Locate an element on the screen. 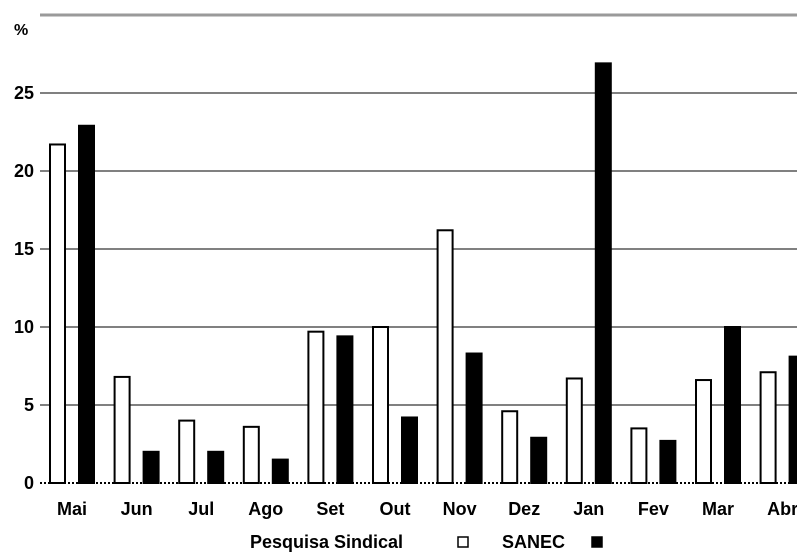  x-tick-label: Dez is located at coordinates (524, 509).